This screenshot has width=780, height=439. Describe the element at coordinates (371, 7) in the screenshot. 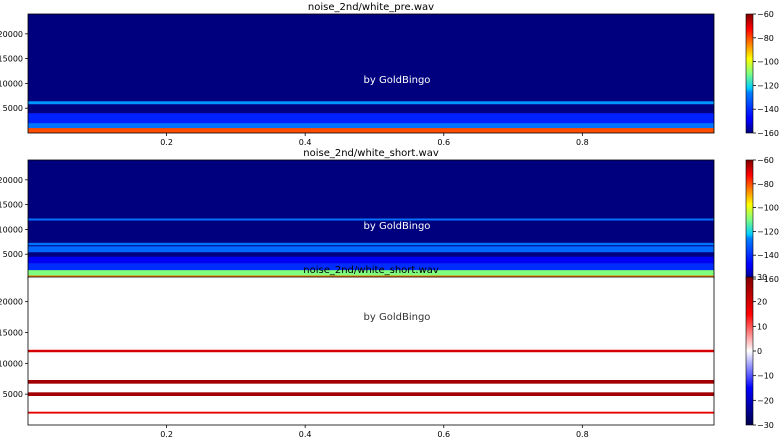

I see `subplot-1-title: noise_2nd/white_pre.wav` at that location.